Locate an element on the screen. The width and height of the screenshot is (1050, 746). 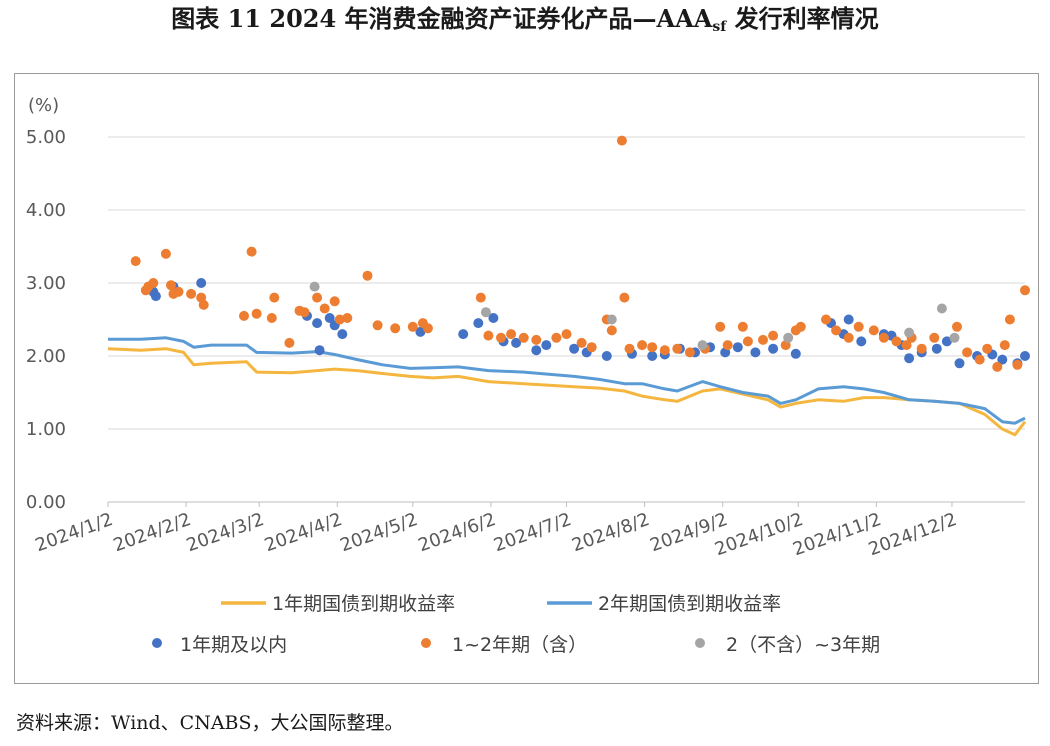
y-tick-label: 0.00 is located at coordinates (46, 502).